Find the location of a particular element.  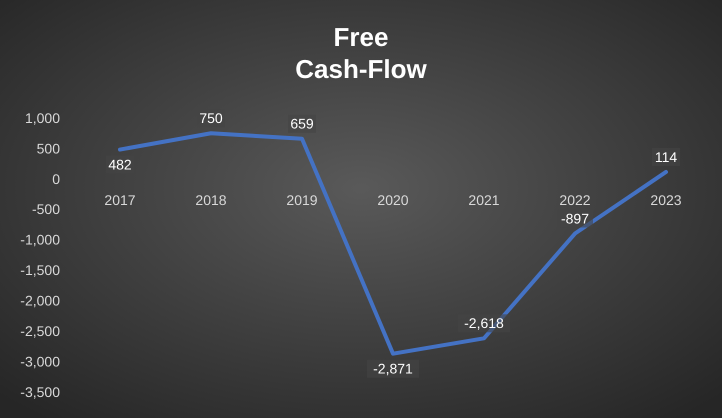

y-tick-label: 0 is located at coordinates (56, 178).